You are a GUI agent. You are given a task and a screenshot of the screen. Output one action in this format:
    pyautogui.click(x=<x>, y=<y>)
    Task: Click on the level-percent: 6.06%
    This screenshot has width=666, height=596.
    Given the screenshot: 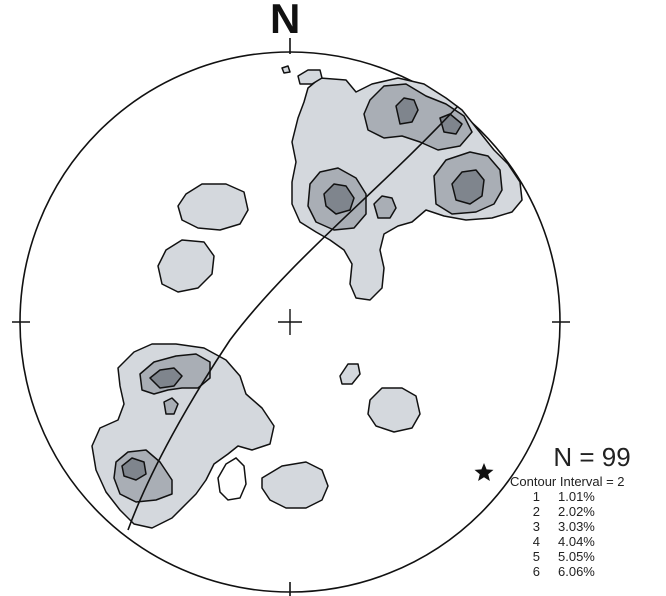 What is the action you would take?
    pyautogui.click(x=576, y=571)
    